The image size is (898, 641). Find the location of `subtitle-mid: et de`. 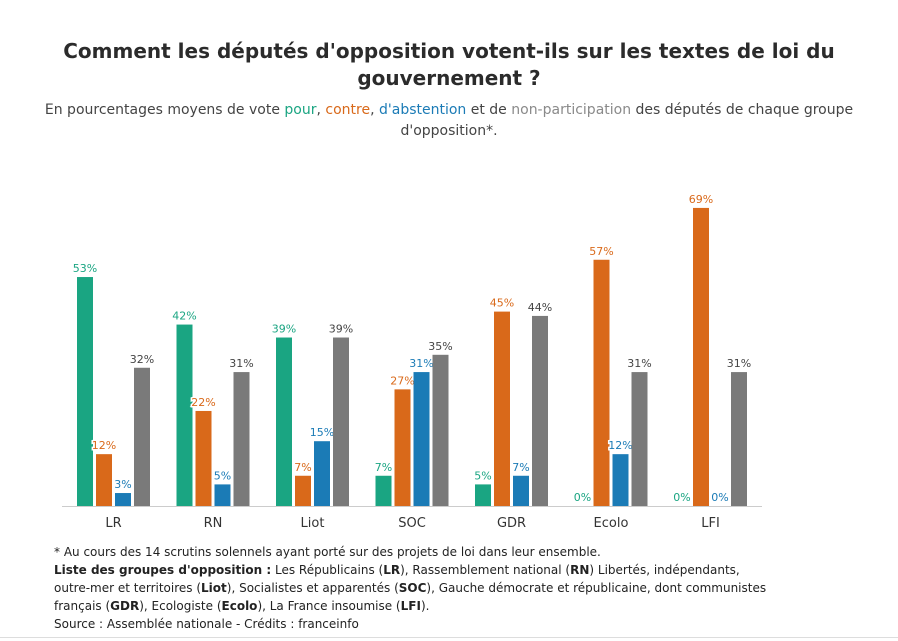

subtitle-mid: et de is located at coordinates (489, 110).